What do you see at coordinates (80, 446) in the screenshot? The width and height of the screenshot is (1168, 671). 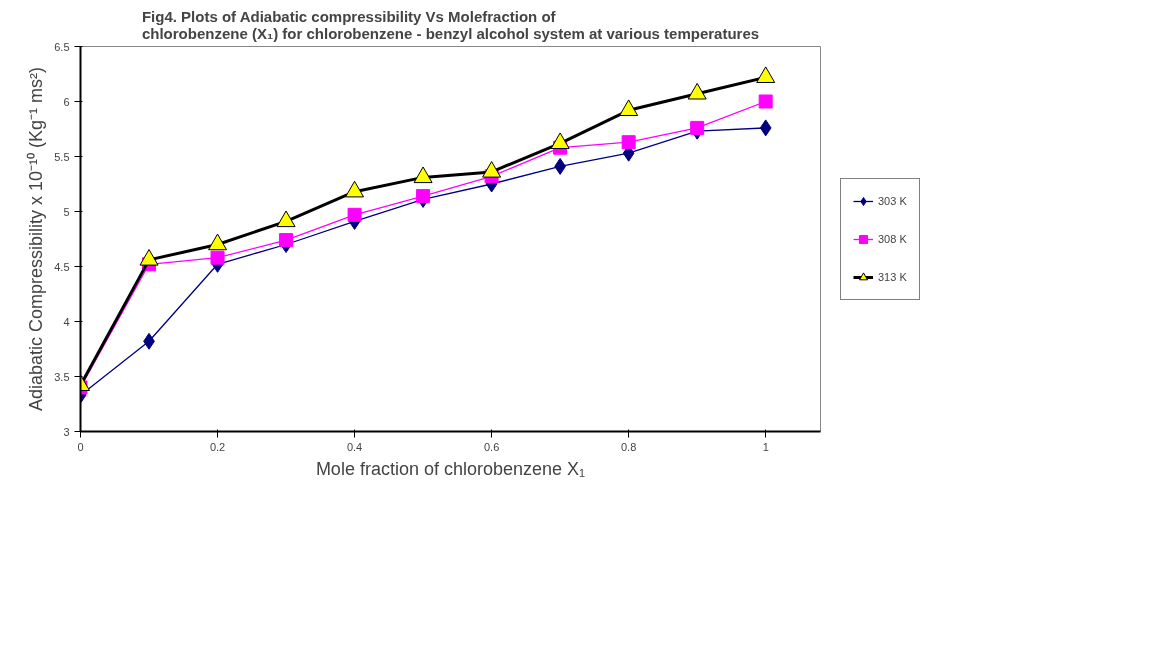 I see `x-tick-label: 0` at bounding box center [80, 446].